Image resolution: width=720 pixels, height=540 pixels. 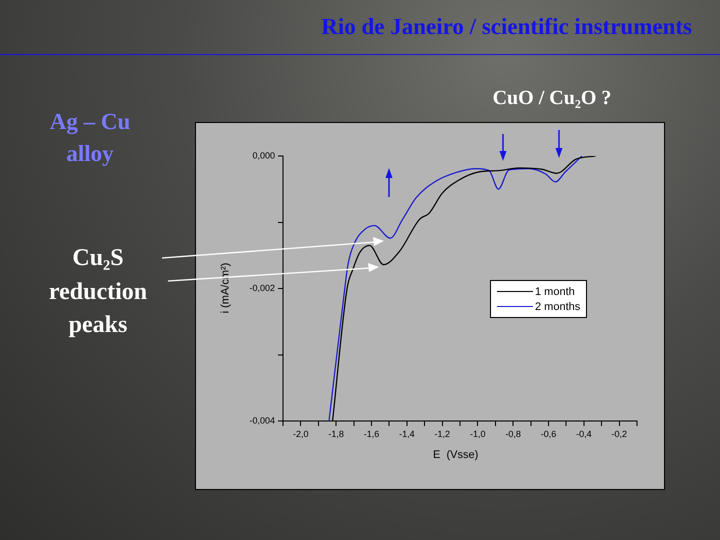 What do you see at coordinates (372, 433) in the screenshot?
I see `x-tick-label: -1,6` at bounding box center [372, 433].